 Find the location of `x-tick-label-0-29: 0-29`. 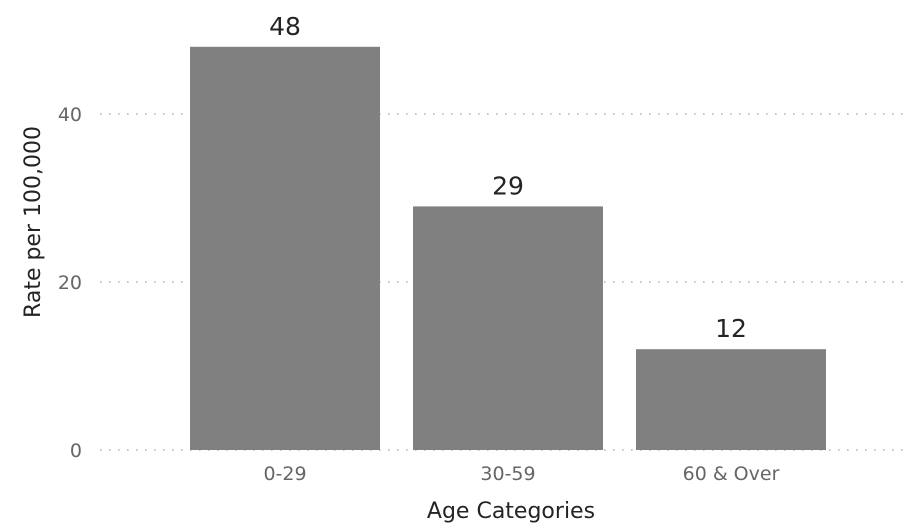

x-tick-label-0-29: 0-29 is located at coordinates (284, 474).